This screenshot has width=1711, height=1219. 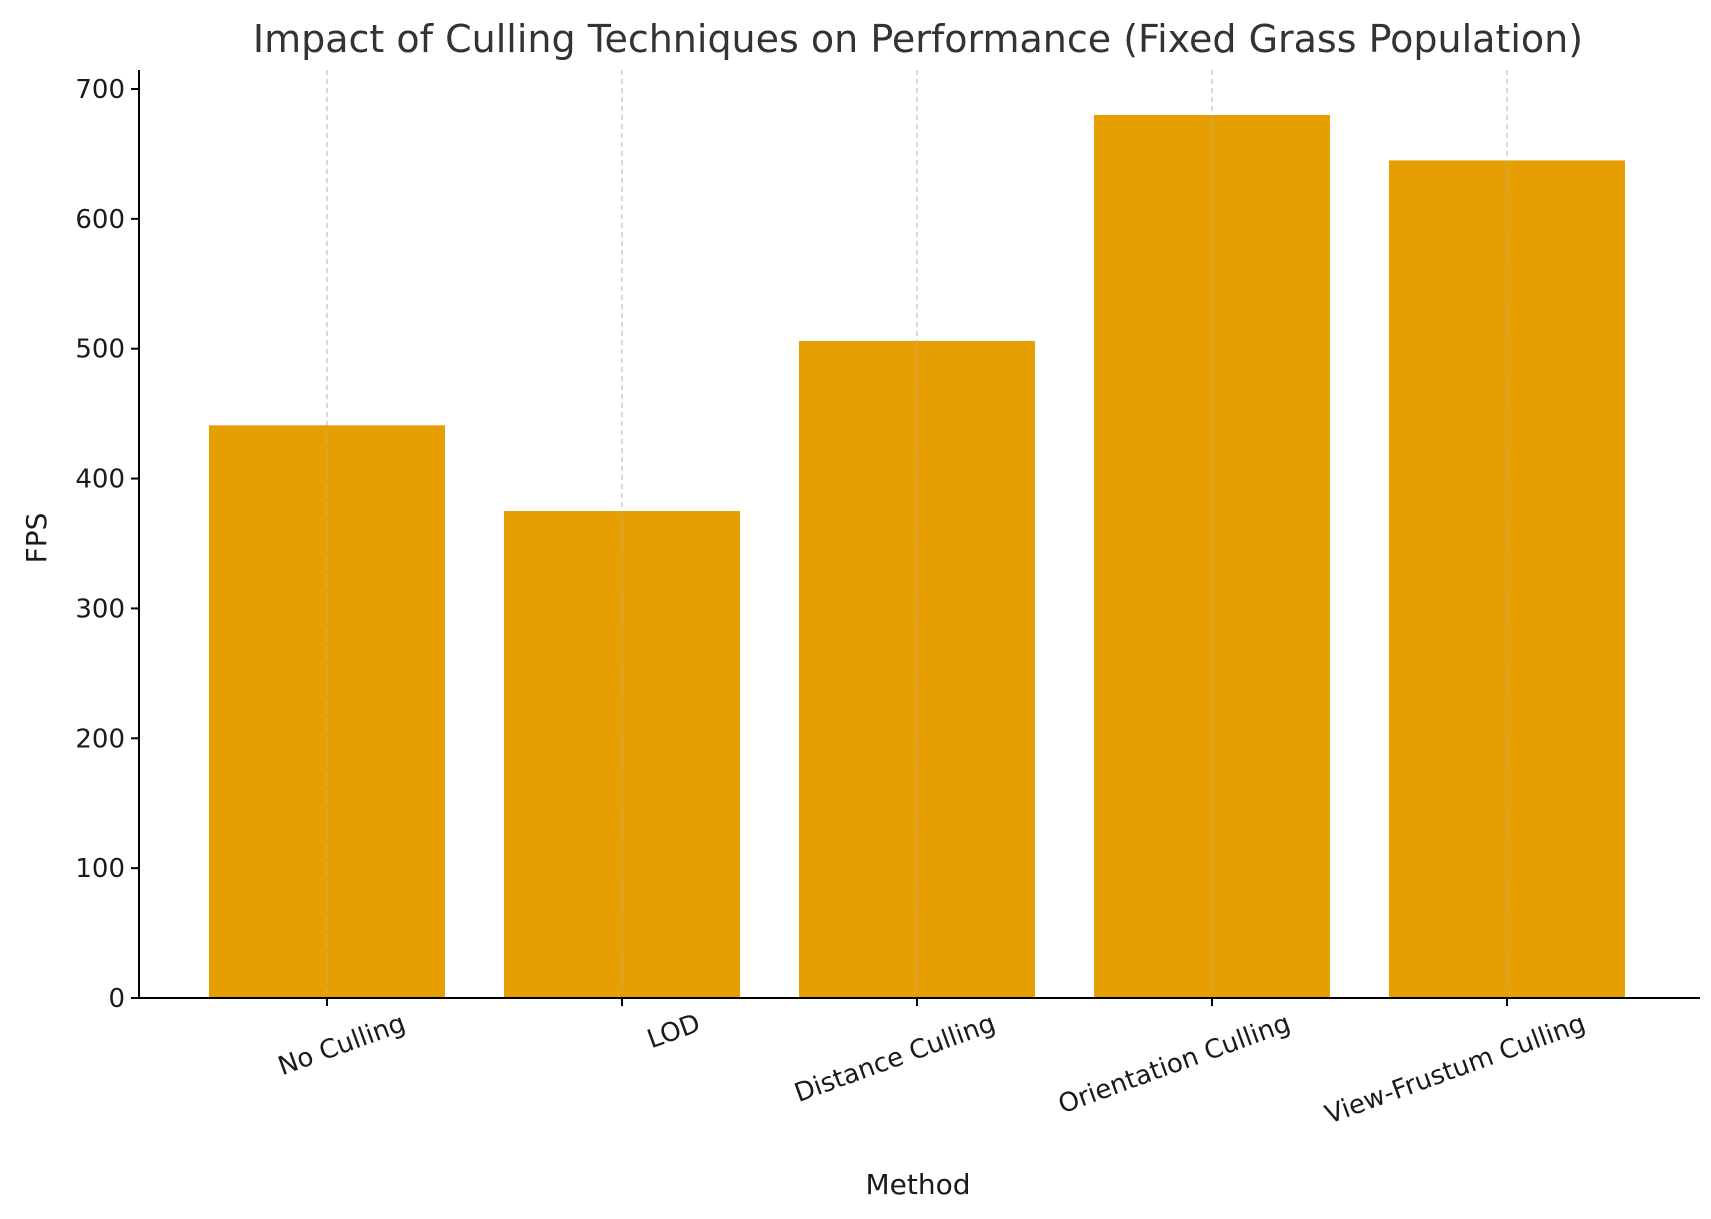 What do you see at coordinates (1455, 1069) in the screenshot?
I see `x-tick-label-4: View-Frustum Culling` at bounding box center [1455, 1069].